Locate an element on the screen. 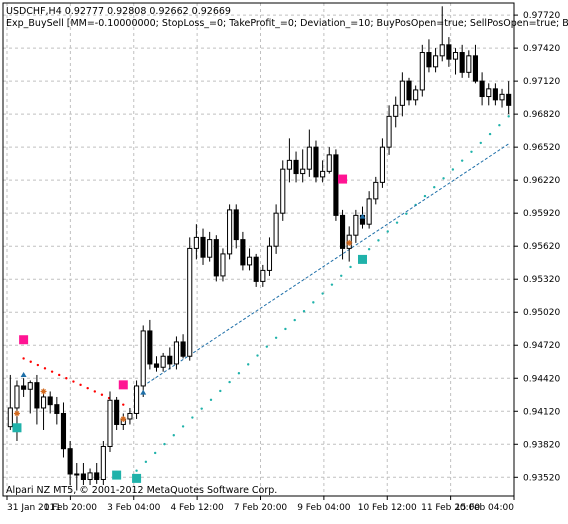 Image resolution: width=568 pixels, height=524 pixels. price-tick-label: 0.94120 is located at coordinates (541, 412).